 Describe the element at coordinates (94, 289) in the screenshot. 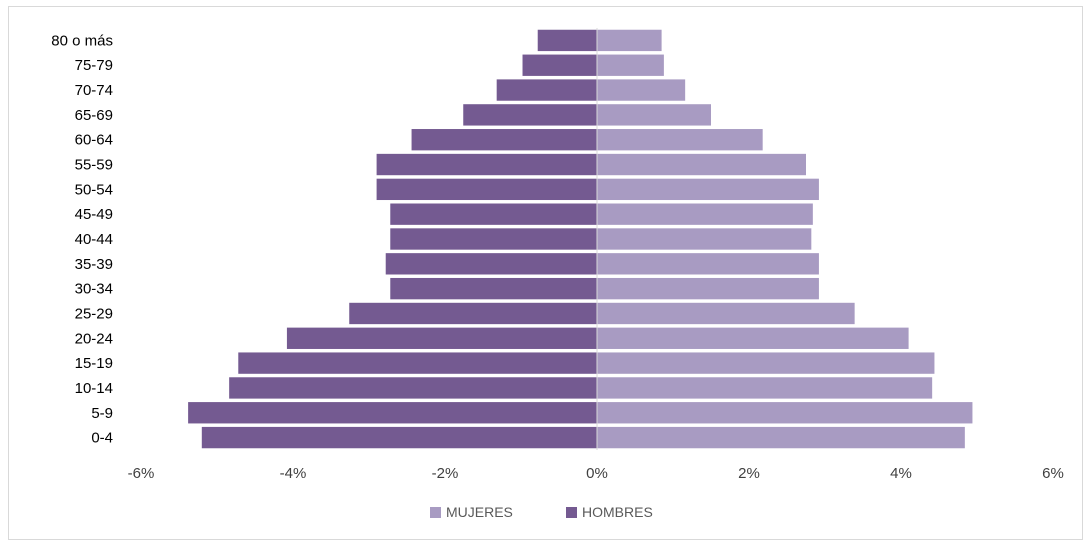

I see `category-label: 30-34` at that location.